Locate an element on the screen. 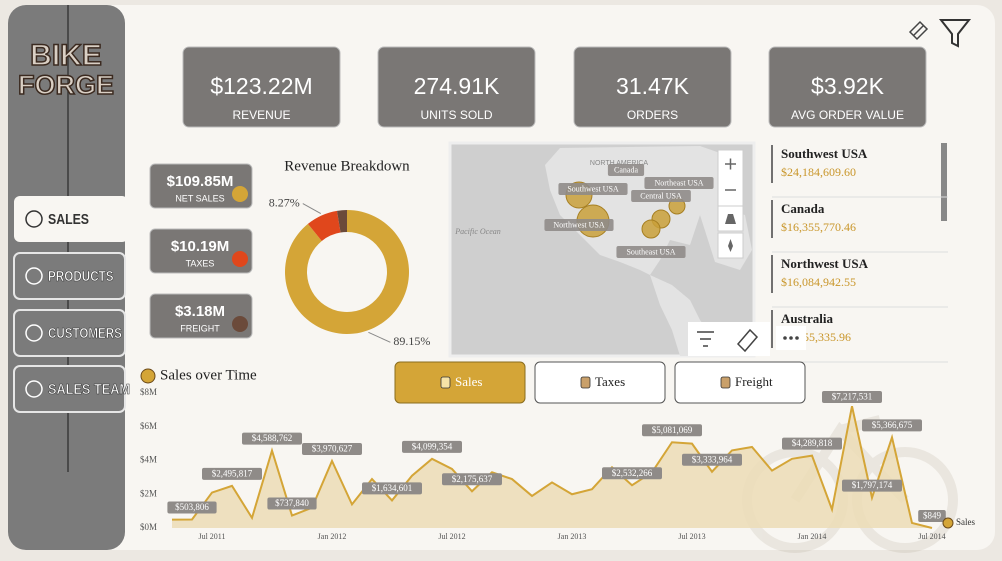  legend-icon is located at coordinates (948, 523).